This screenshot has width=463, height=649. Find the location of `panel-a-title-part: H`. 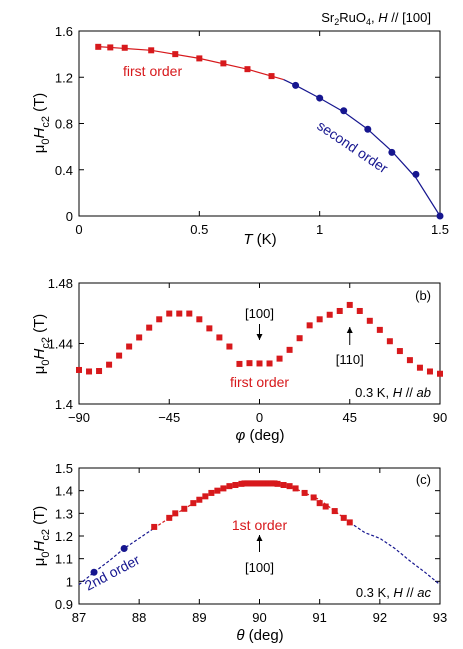

panel-a-title-part: H is located at coordinates (383, 17).